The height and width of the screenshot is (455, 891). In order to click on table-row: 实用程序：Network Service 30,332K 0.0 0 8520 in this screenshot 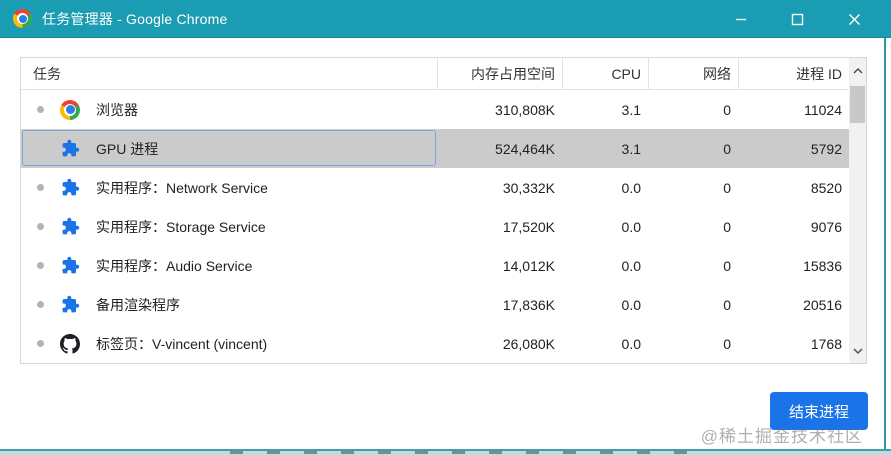, I will do `click(435, 187)`.